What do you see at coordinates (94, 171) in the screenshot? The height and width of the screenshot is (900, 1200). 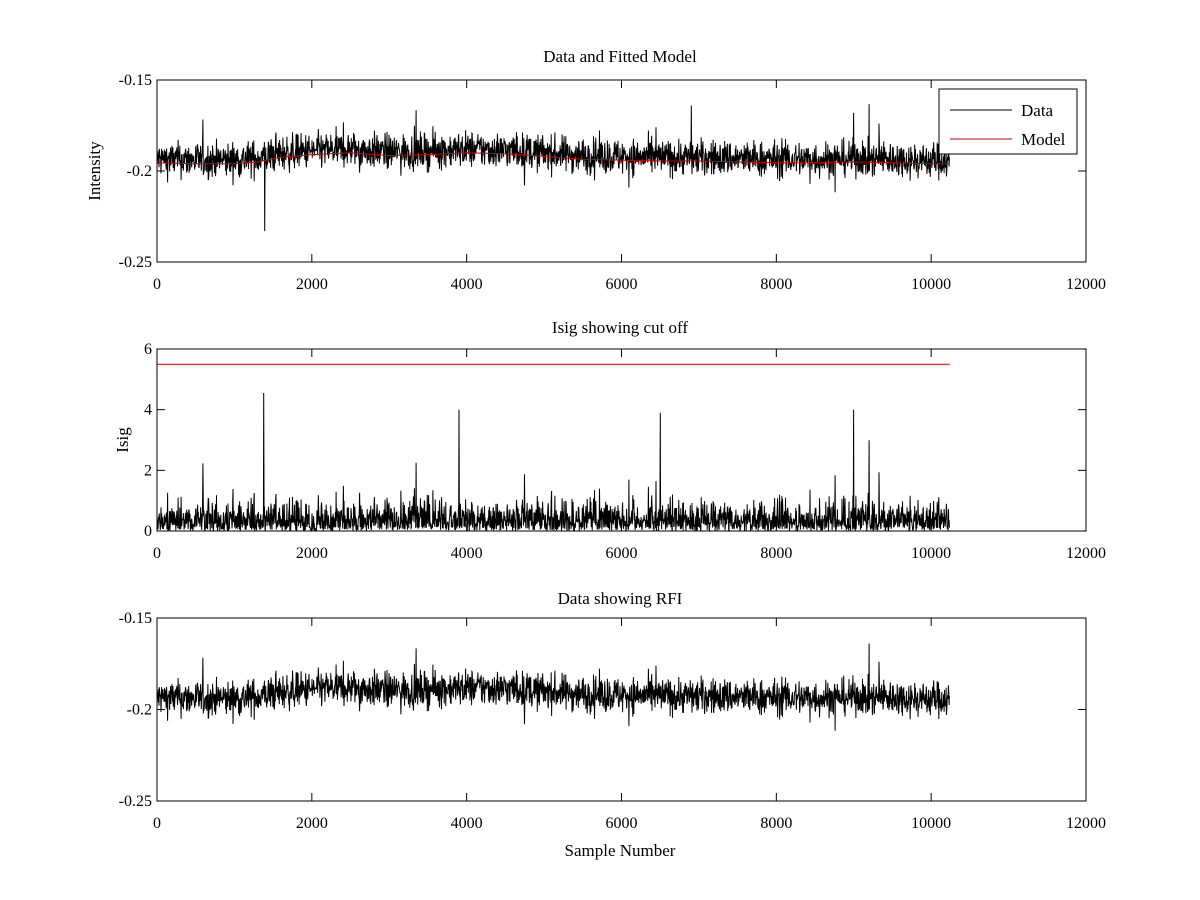 I see `y-axis-label: Intensity` at bounding box center [94, 171].